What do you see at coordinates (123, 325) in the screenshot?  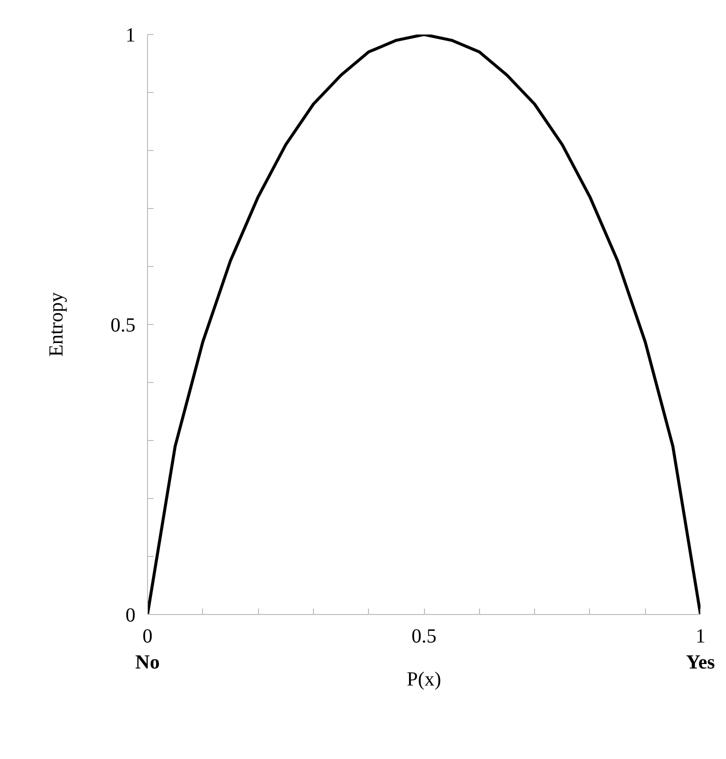 I see `y-tick-label: 0.5` at bounding box center [123, 325].